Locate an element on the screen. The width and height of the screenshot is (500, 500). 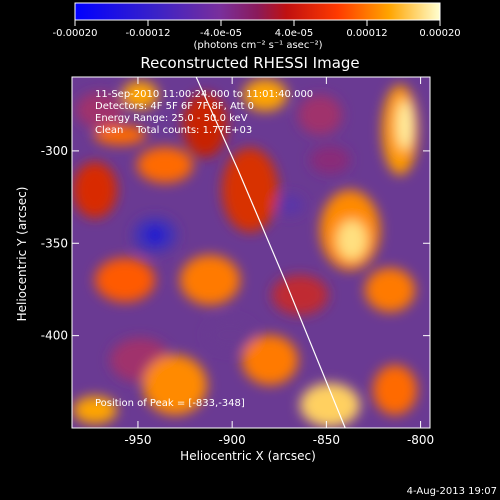
y-axis-label: Heliocentric Y (arcsec) is located at coordinates (22, 254).